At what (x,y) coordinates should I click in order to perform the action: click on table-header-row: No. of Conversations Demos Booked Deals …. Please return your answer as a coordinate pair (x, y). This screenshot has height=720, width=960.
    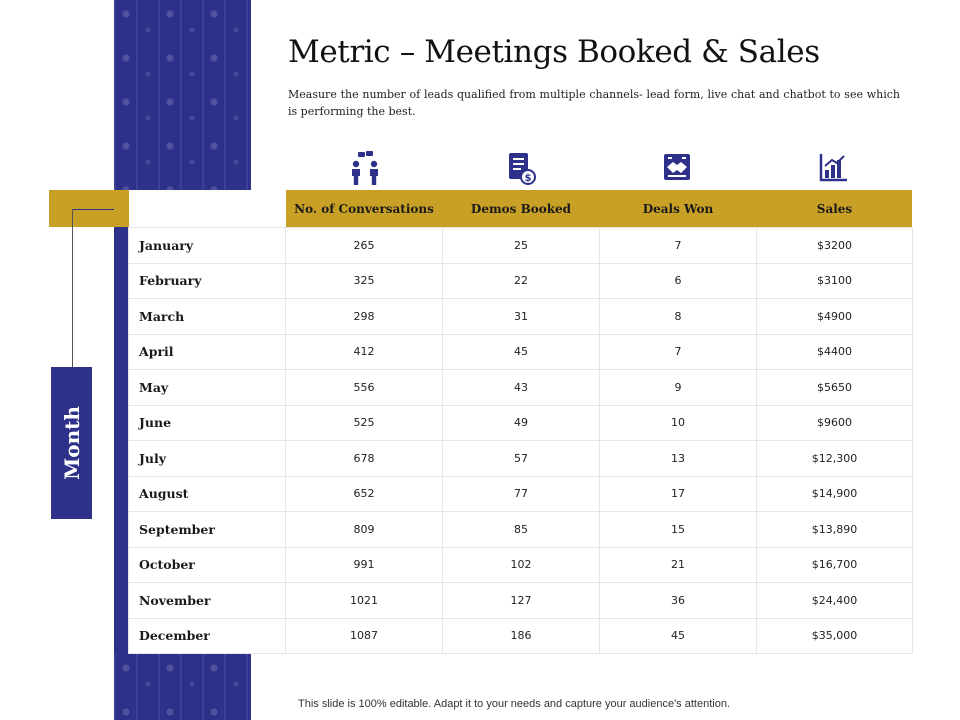
    Looking at the image, I should click on (520, 209).